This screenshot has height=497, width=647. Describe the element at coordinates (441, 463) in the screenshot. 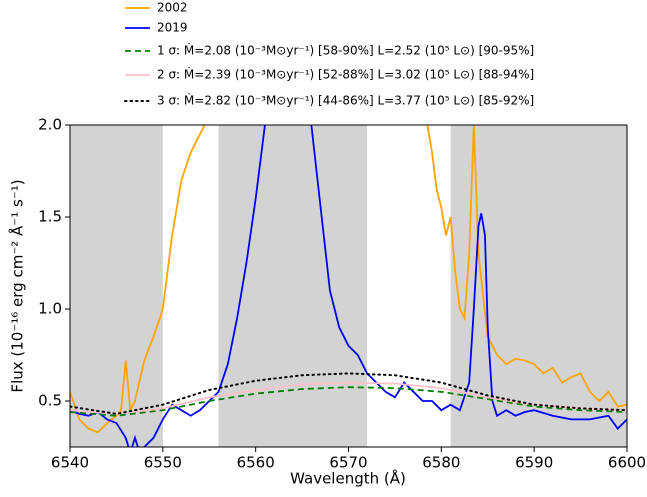

I see `x-tick-label: 6580` at that location.